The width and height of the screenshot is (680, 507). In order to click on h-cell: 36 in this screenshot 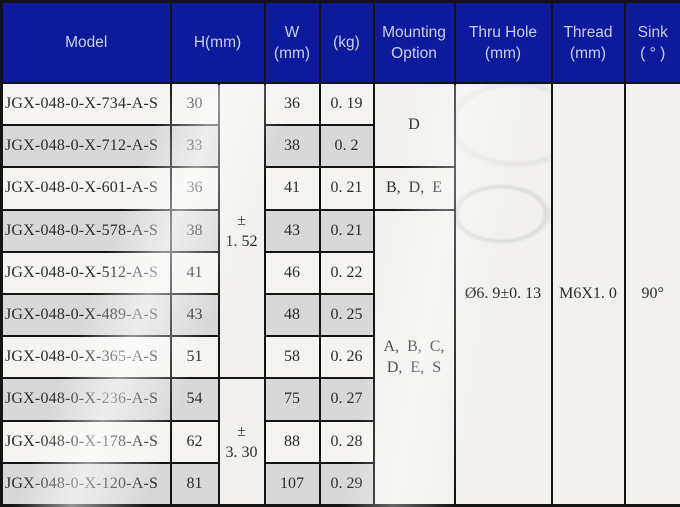, I will do `click(194, 188)`.